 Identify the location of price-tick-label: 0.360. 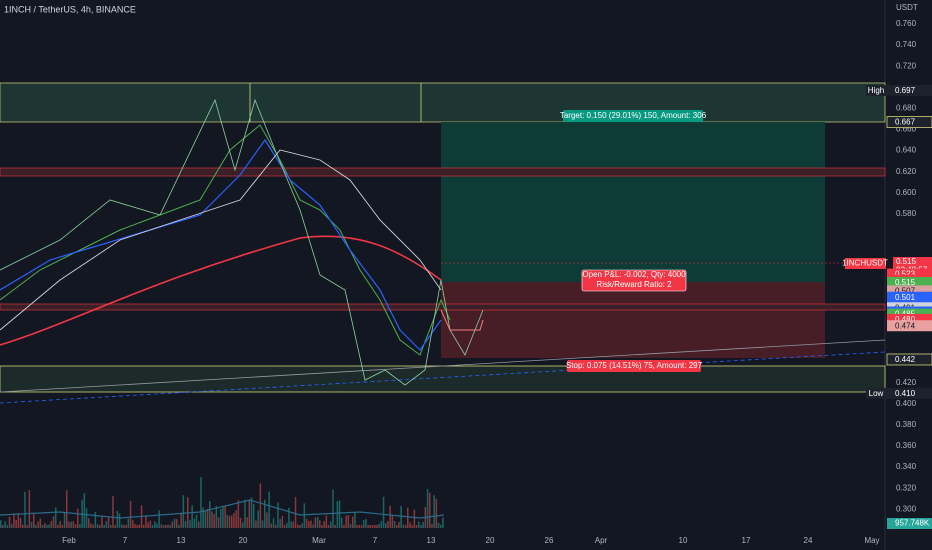
(906, 445).